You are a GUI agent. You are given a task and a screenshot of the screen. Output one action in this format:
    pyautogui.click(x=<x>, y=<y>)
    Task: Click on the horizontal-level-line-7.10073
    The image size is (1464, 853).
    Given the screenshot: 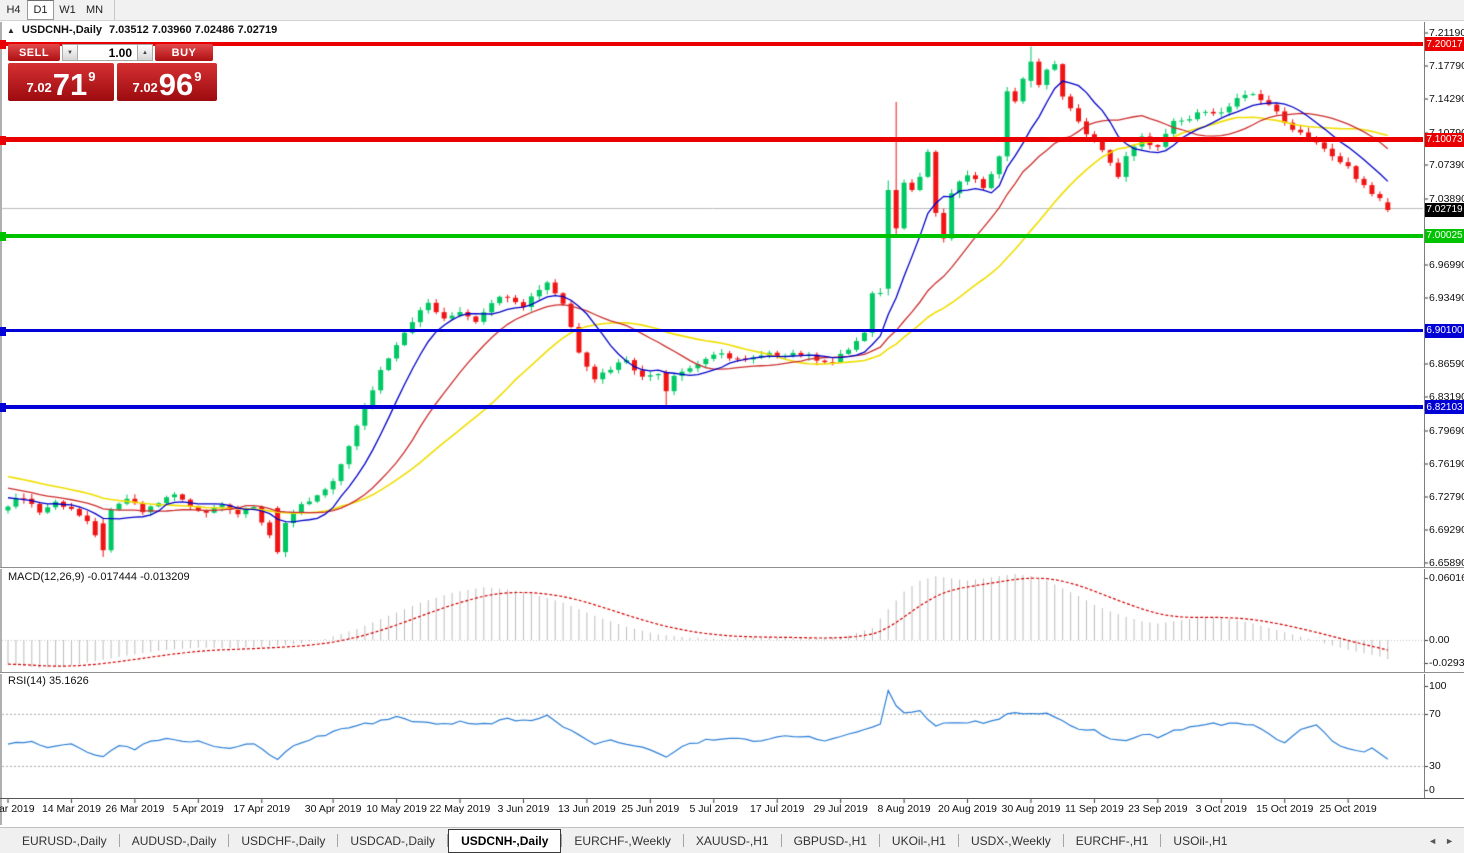 What is the action you would take?
    pyautogui.click(x=712, y=139)
    